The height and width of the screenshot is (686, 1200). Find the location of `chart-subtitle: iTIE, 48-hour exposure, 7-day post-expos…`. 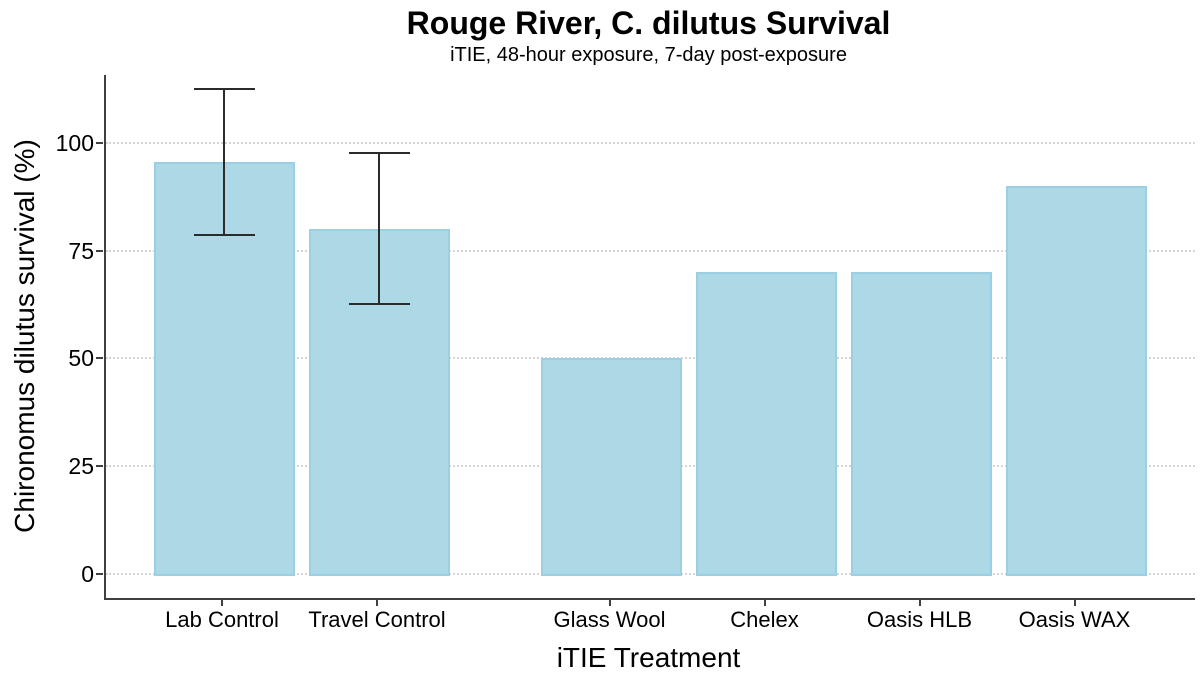

chart-subtitle: iTIE, 48-hour exposure, 7-day post-expos… is located at coordinates (648, 55).